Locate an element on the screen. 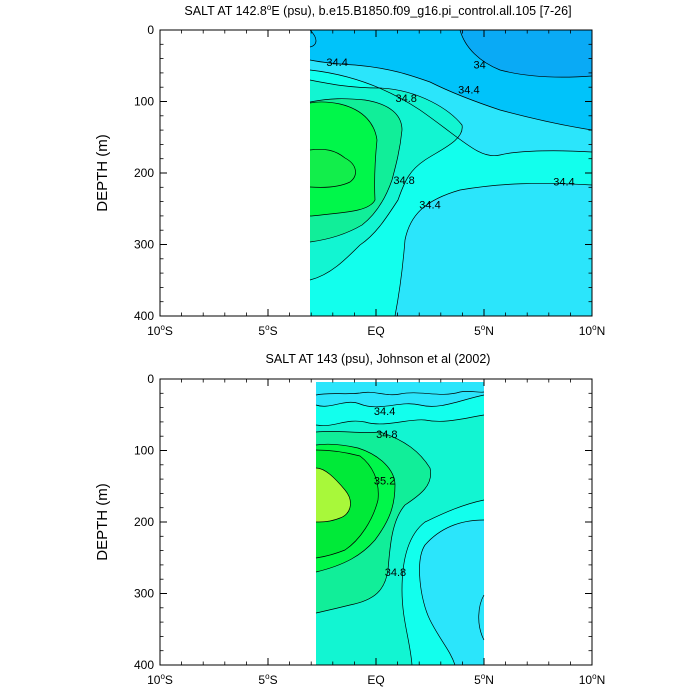 The image size is (700, 700). contour-lines is located at coordinates (400, 528).